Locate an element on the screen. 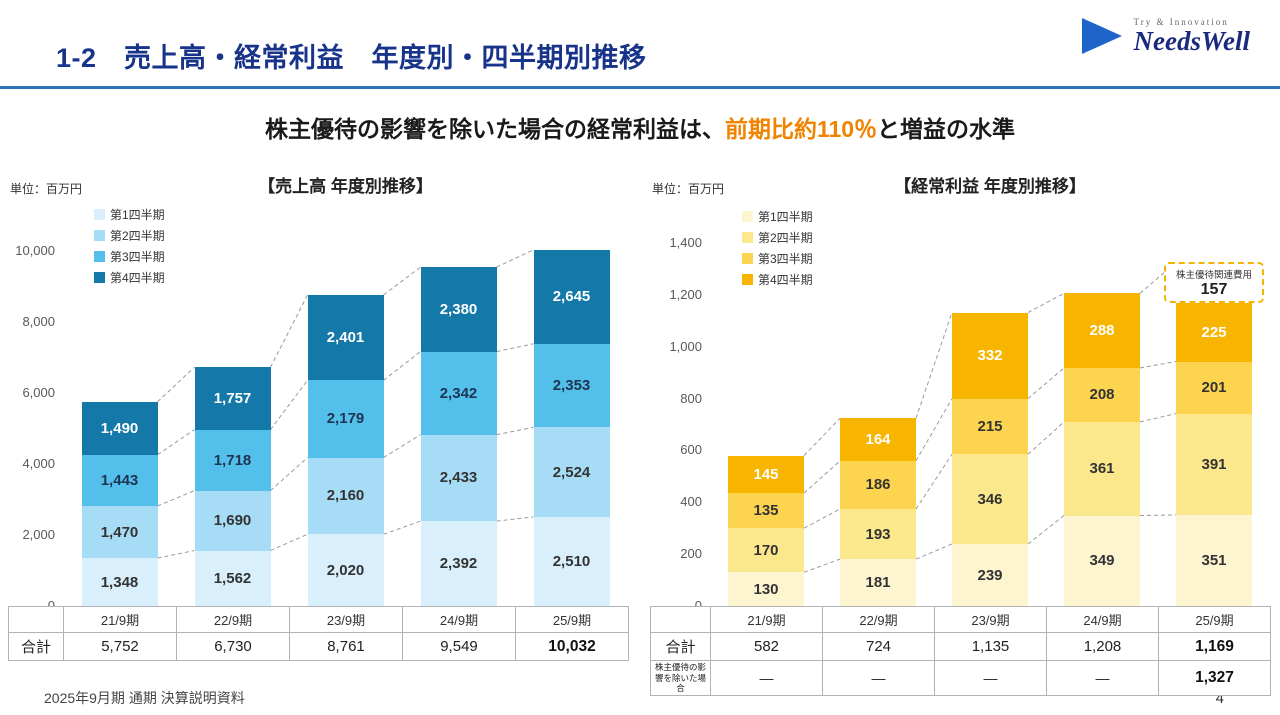 This screenshot has height=715, width=1280. adjusted-row: 株主優待の影響を除いた場合 ― ― ― ― 1,327 is located at coordinates (960, 678).